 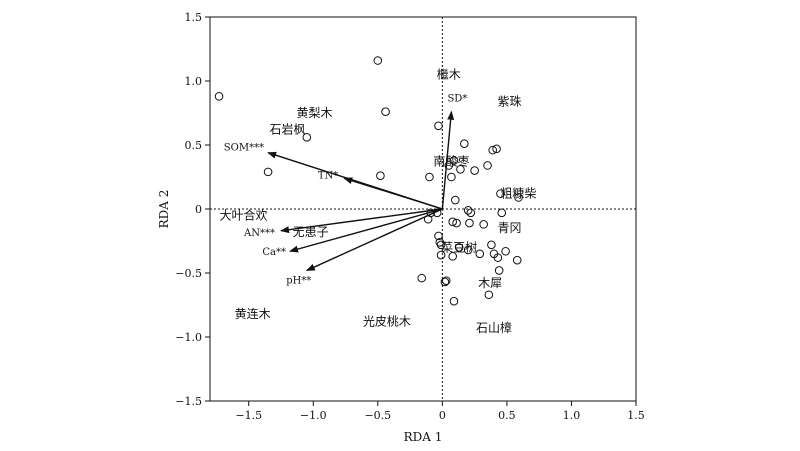 I want to click on x-axis-ticks: −1.5 −1.0 −0.5 0 0.5 1.0 1.5, so click(x=440, y=411).